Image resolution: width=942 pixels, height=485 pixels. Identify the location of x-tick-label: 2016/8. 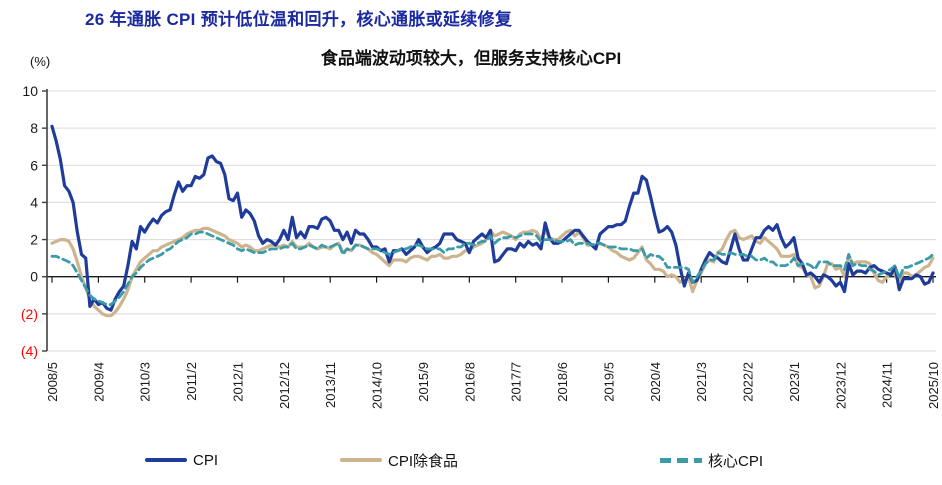
(469, 382).